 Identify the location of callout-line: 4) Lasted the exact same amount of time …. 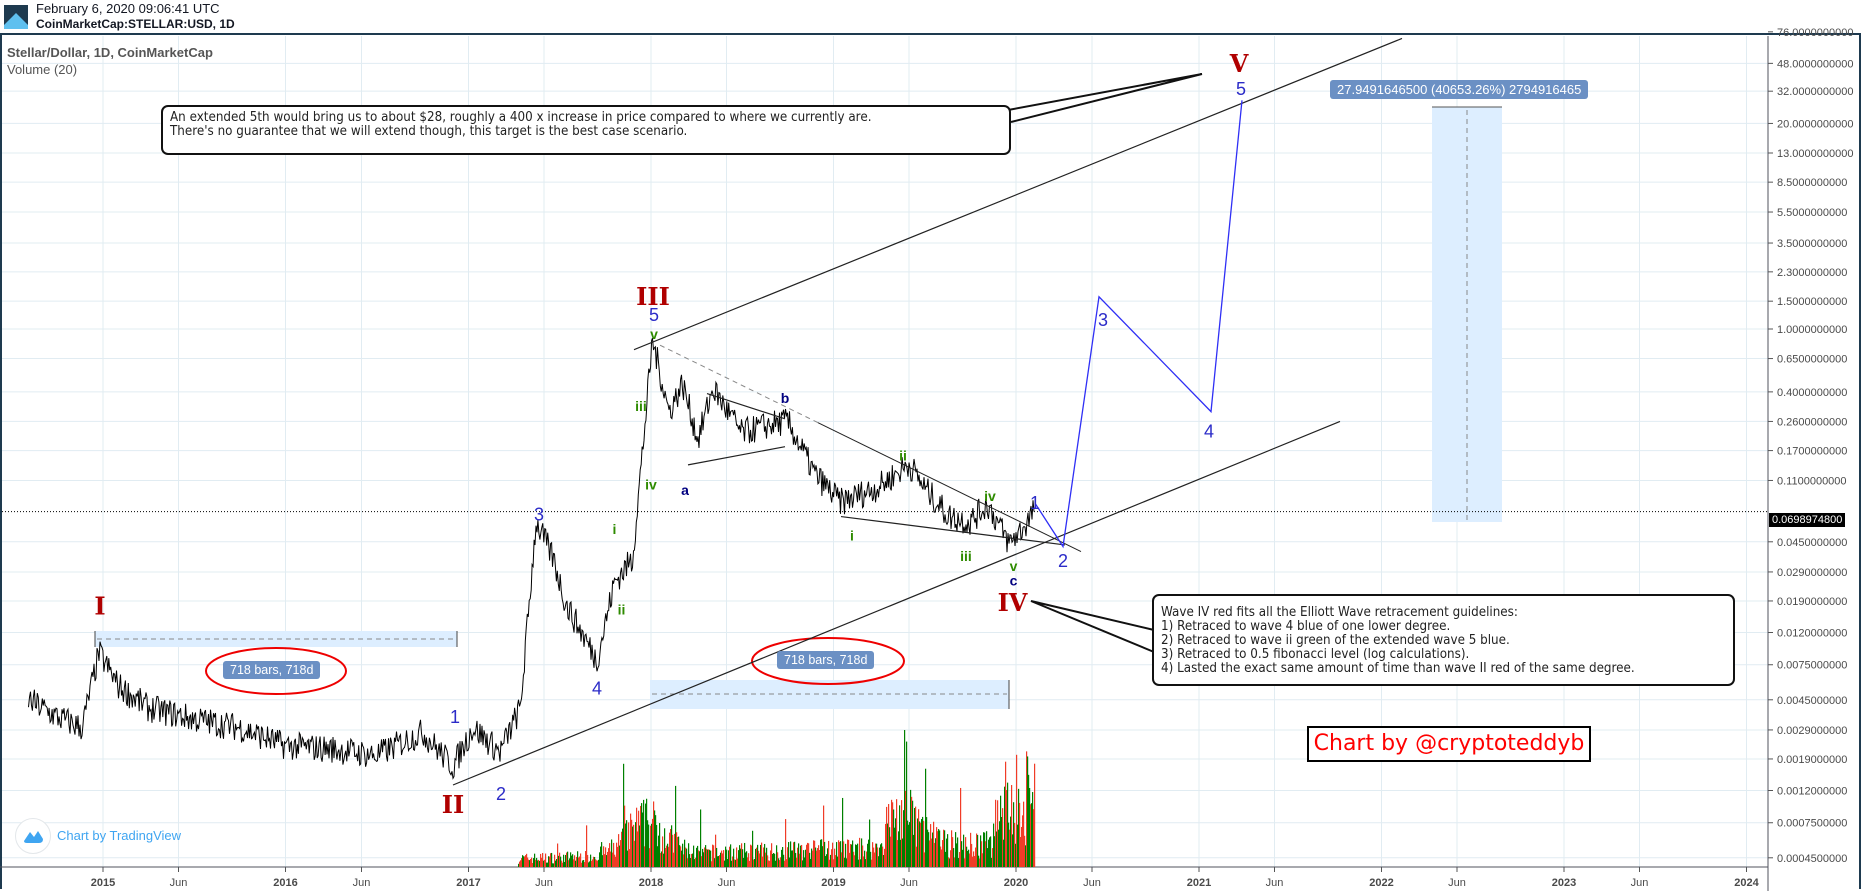
(1398, 668).